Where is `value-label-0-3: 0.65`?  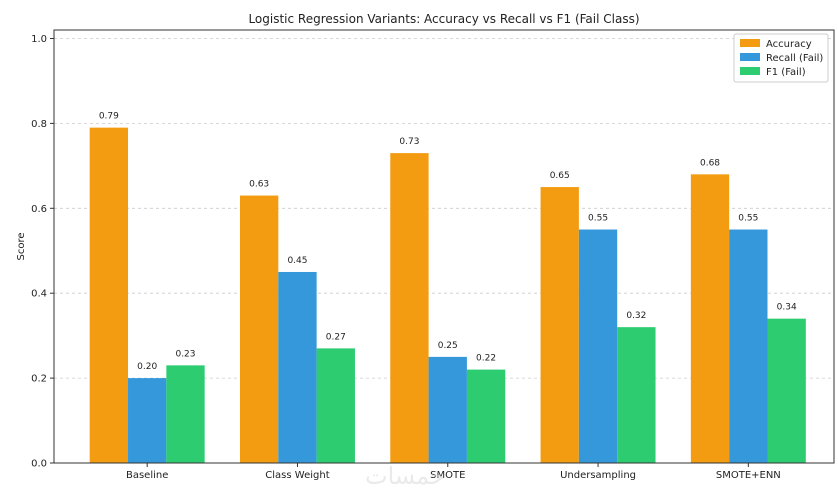 value-label-0-3: 0.65 is located at coordinates (560, 176).